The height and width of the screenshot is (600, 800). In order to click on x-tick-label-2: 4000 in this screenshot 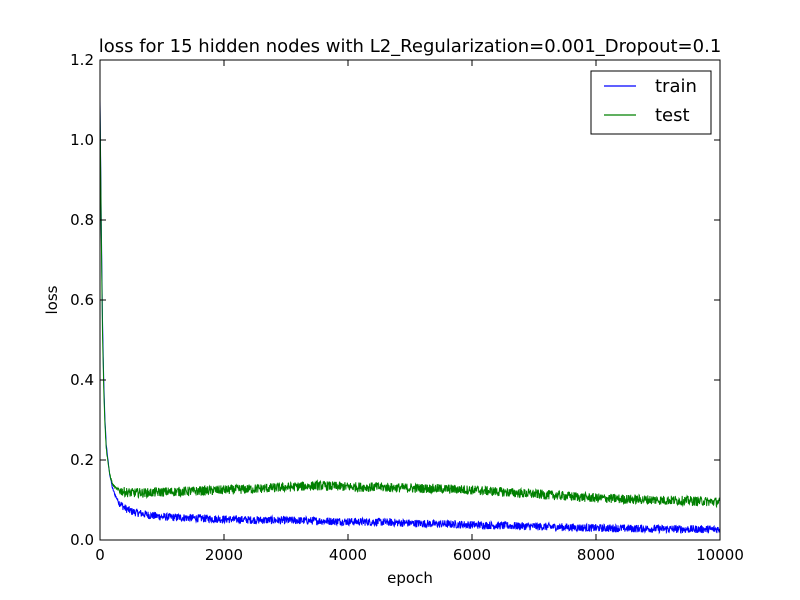, I will do `click(348, 555)`.